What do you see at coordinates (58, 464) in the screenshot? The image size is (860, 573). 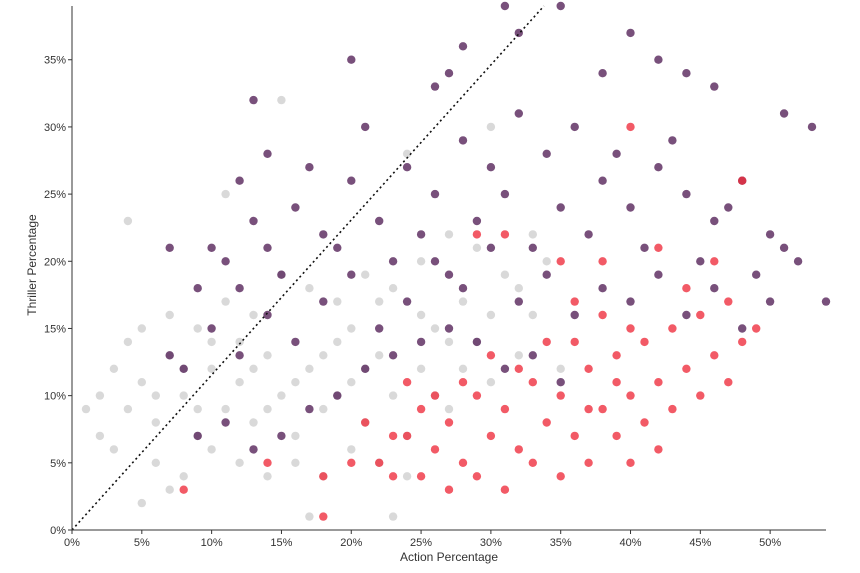 I see `y-tick-label: 5%` at bounding box center [58, 464].